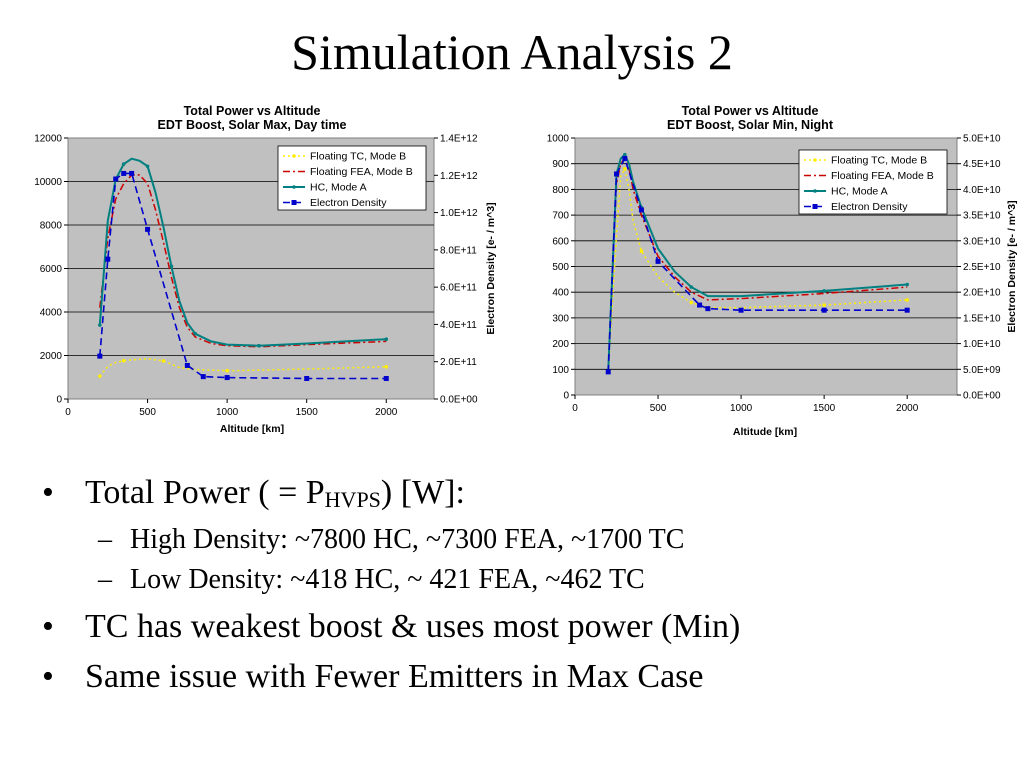 This screenshot has width=1024, height=768. I want to click on y2-axis-label: Electron Density [e- / m^3], so click(491, 268).